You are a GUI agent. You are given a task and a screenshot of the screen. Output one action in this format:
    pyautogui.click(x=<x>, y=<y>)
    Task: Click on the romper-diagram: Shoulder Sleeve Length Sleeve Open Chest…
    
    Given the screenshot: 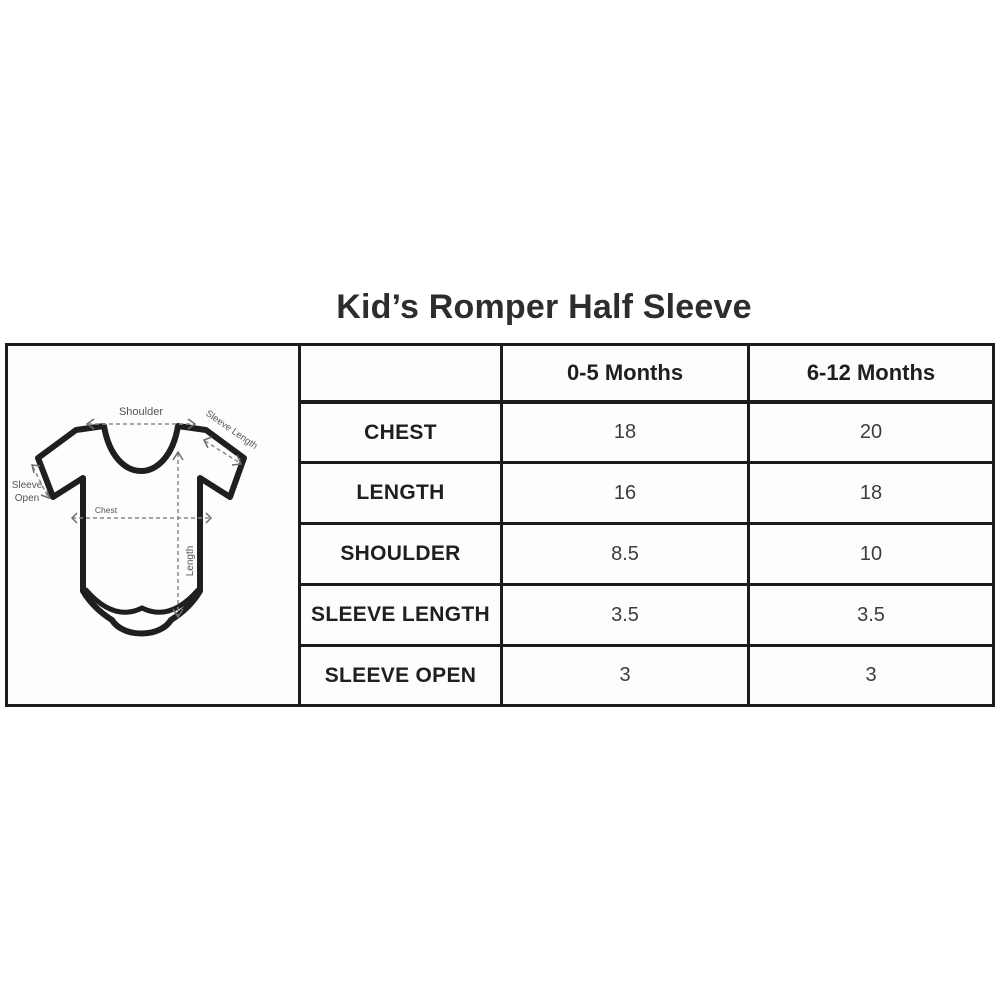 What is the action you would take?
    pyautogui.click(x=153, y=525)
    